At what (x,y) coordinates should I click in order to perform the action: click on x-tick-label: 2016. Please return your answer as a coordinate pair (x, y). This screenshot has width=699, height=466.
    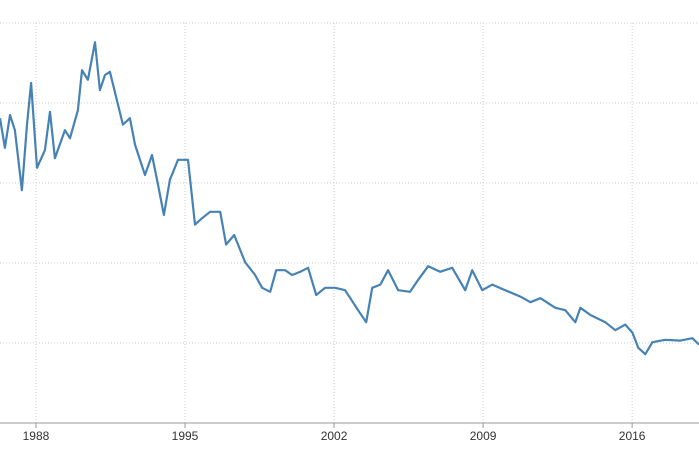
    Looking at the image, I should click on (632, 436).